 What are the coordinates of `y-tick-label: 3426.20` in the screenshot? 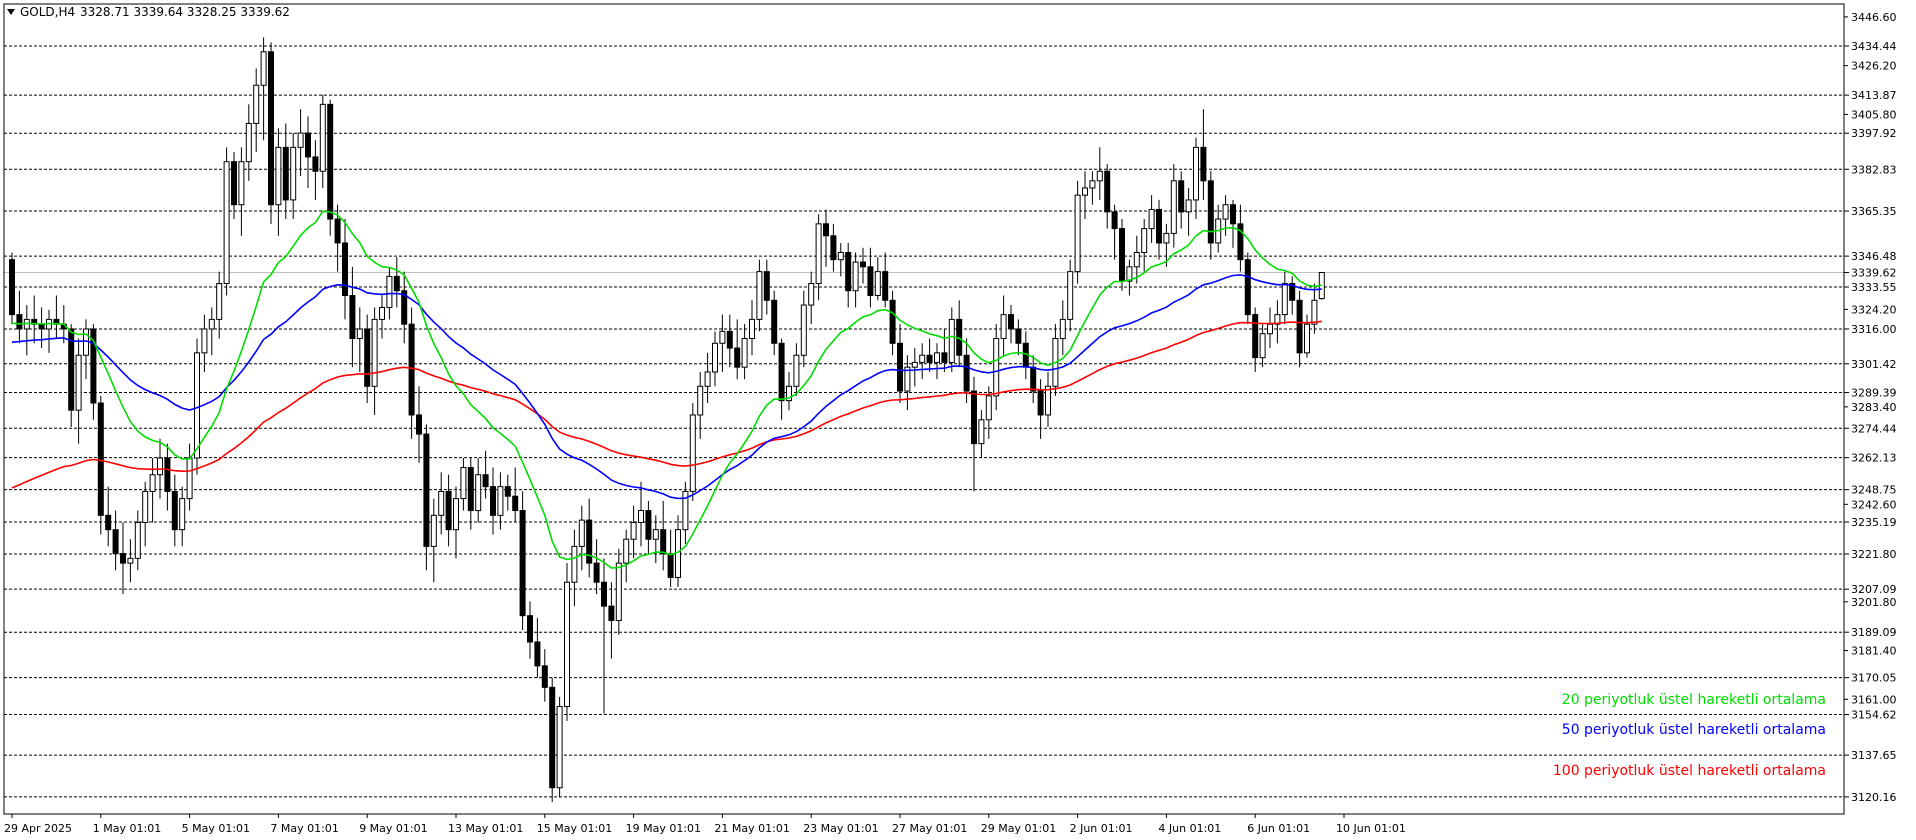 It's located at (1874, 66).